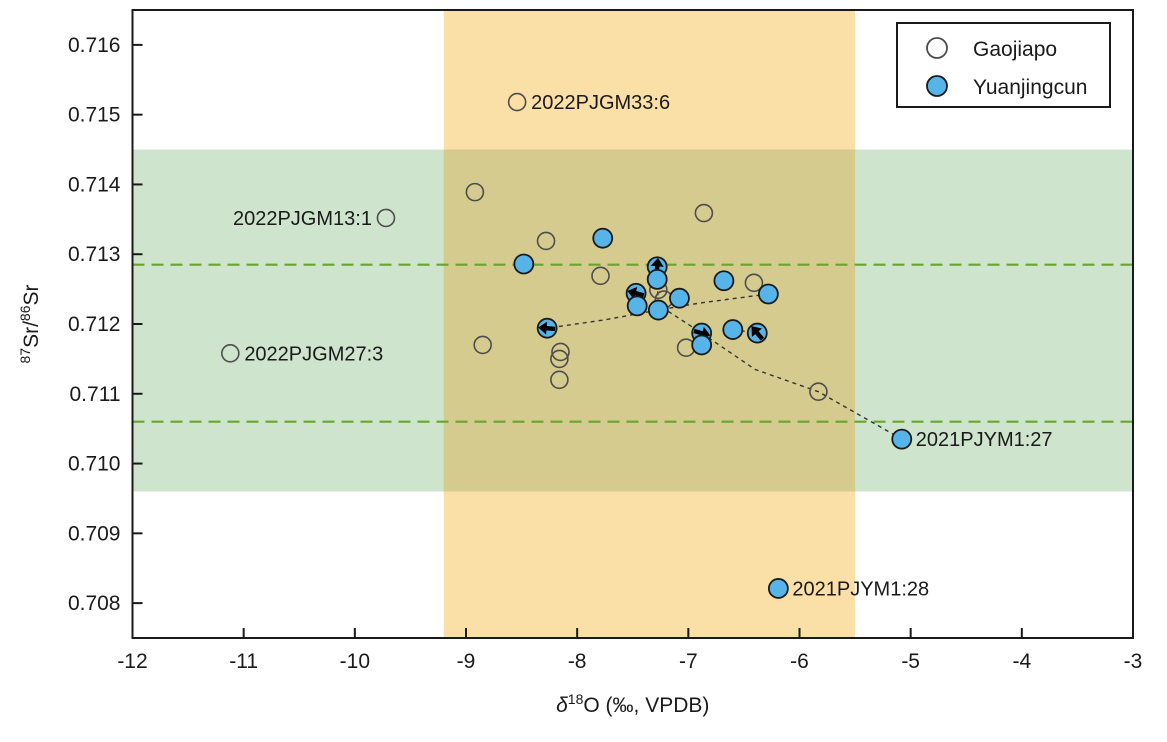  I want to click on point-label: 2021PJYM1:27, so click(984, 440).